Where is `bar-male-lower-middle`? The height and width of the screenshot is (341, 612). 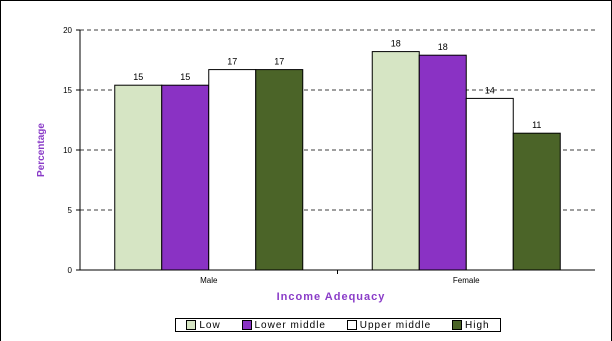 bar-male-lower-middle is located at coordinates (185, 177).